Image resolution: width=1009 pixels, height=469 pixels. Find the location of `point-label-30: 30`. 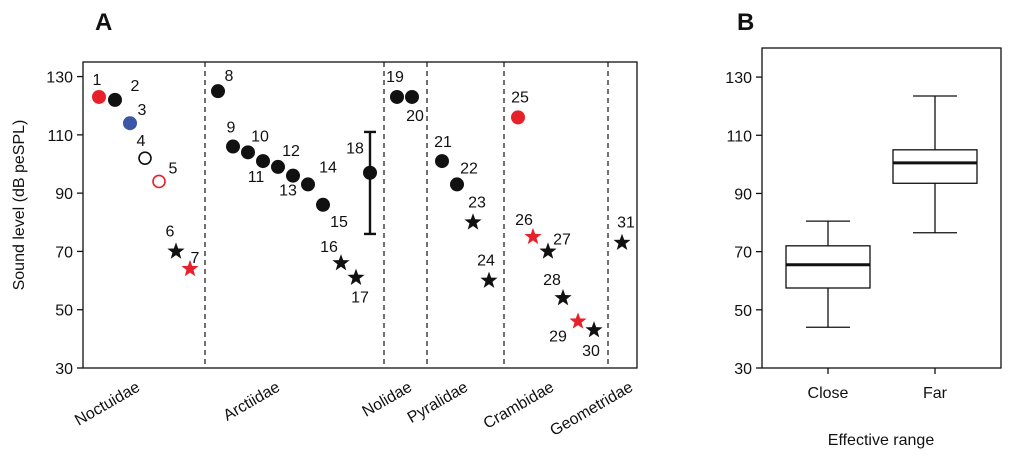

point-label-30: 30 is located at coordinates (591, 351).